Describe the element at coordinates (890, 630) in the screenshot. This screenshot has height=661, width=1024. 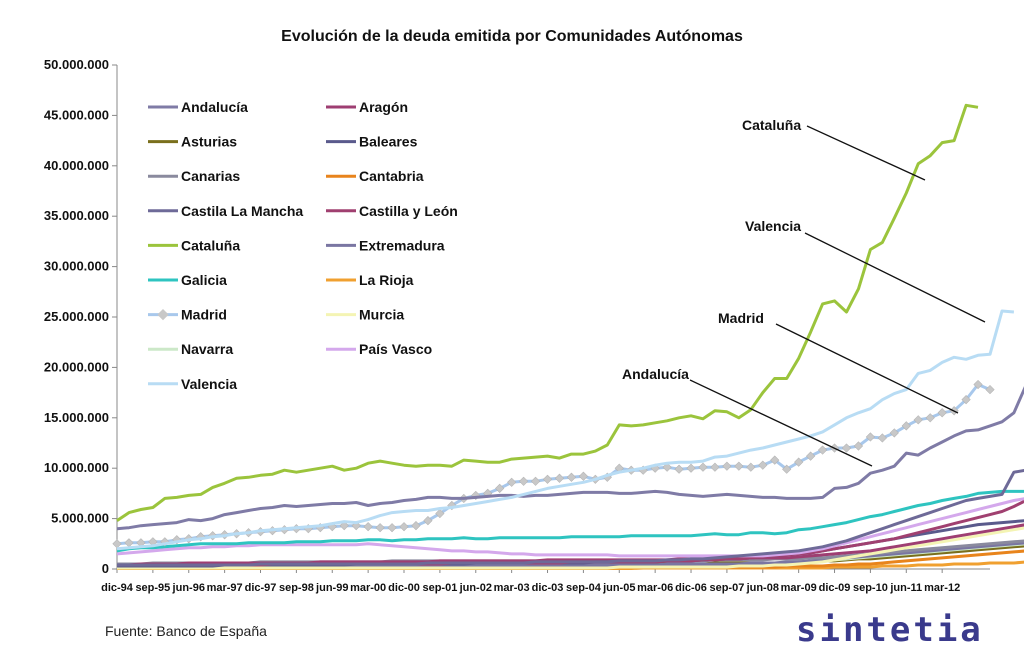
I see `brand-logo: sintetia` at that location.